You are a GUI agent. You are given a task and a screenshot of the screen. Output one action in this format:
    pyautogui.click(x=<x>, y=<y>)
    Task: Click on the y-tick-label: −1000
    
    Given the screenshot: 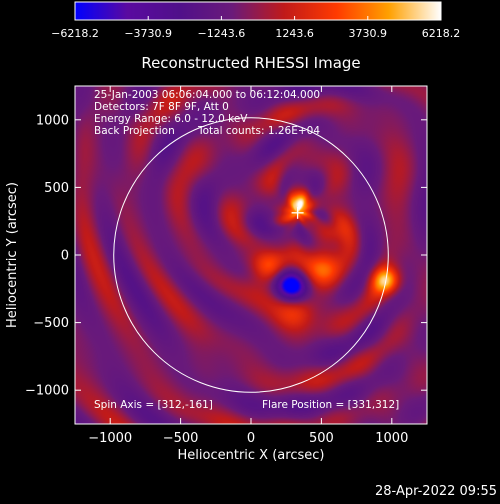 What is the action you would take?
    pyautogui.click(x=47, y=391)
    